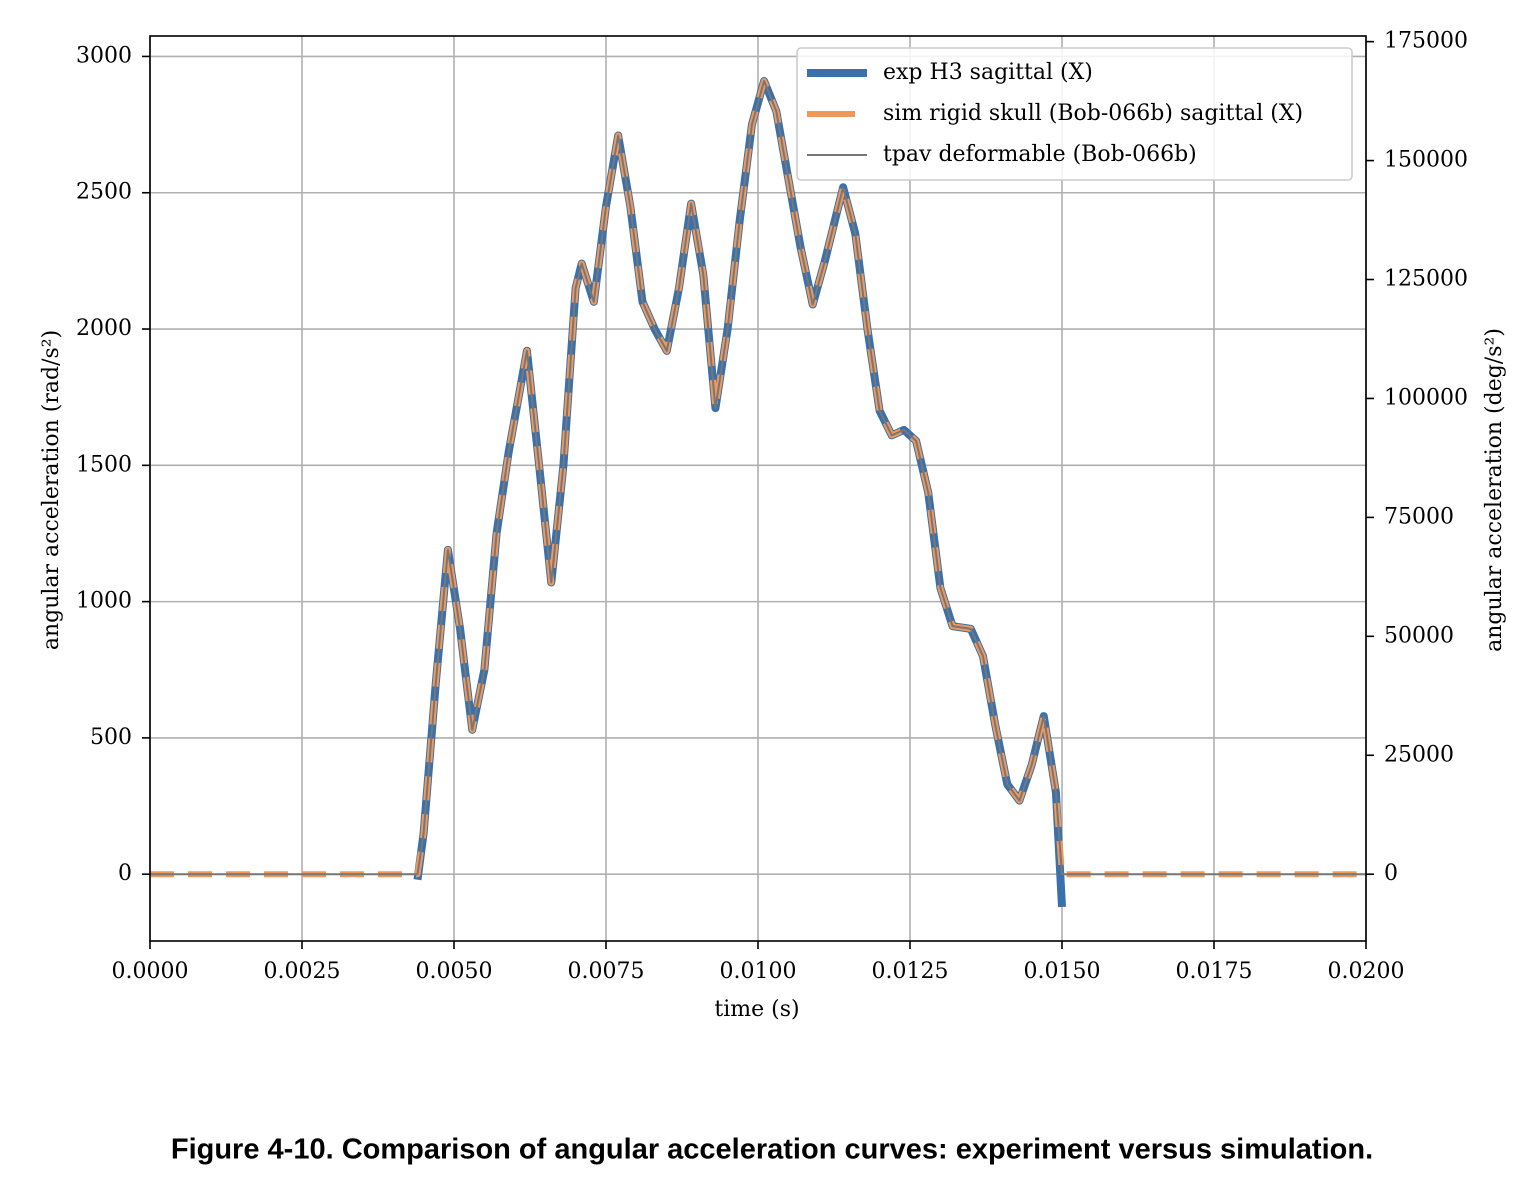 The width and height of the screenshot is (1536, 1200). I want to click on x-tick-label: 0.0200, so click(1366, 971).